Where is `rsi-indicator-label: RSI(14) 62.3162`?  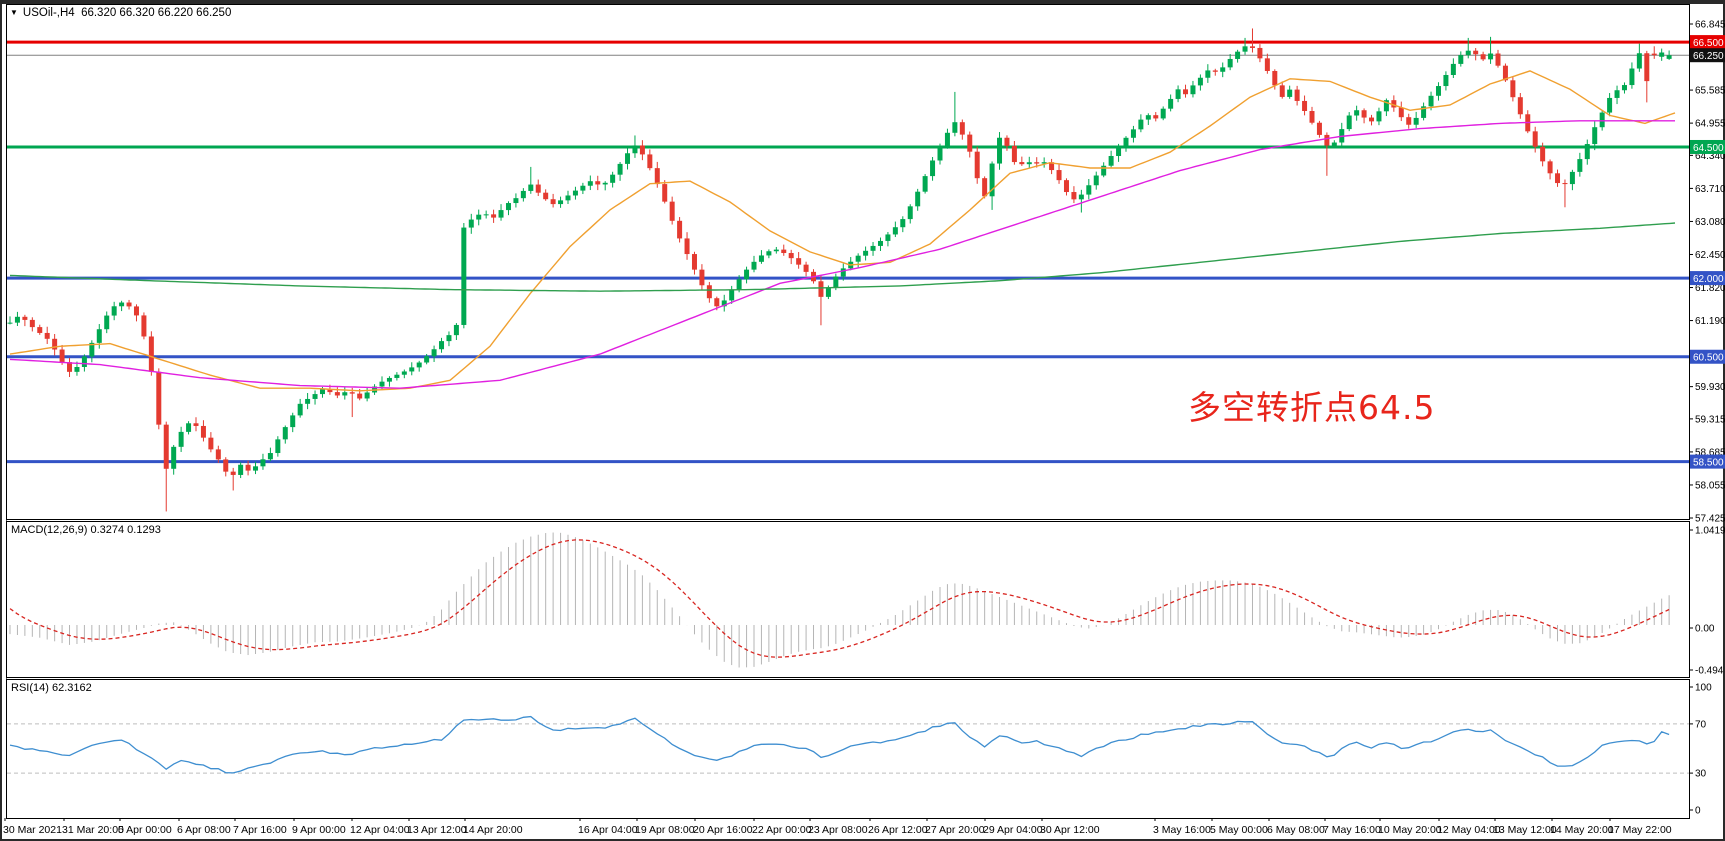 rsi-indicator-label: RSI(14) 62.3162 is located at coordinates (51, 688).